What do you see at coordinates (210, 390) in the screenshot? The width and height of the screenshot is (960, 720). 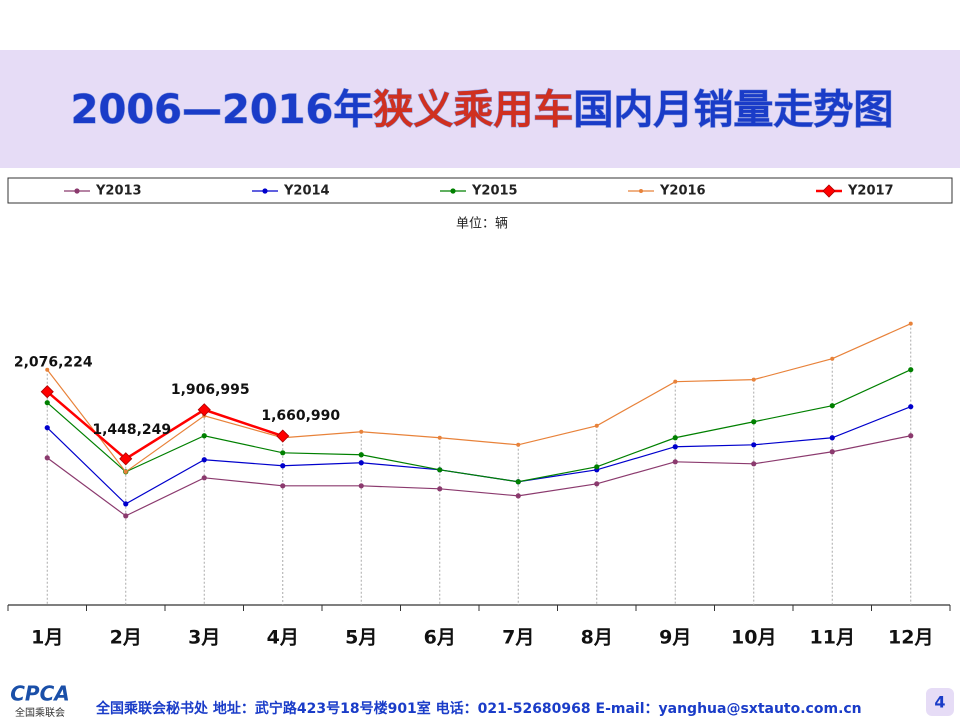 I see `data-label: 1,906,995` at bounding box center [210, 390].